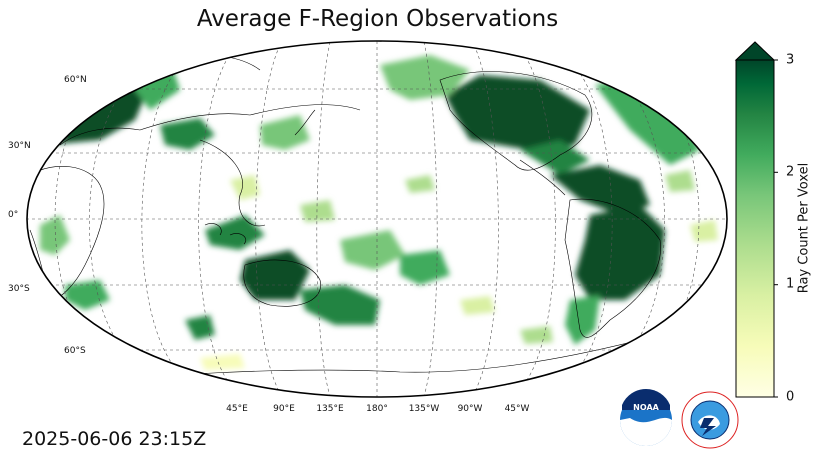  Describe the element at coordinates (75, 351) in the screenshot. I see `lat-label-60s: 60°S` at that location.